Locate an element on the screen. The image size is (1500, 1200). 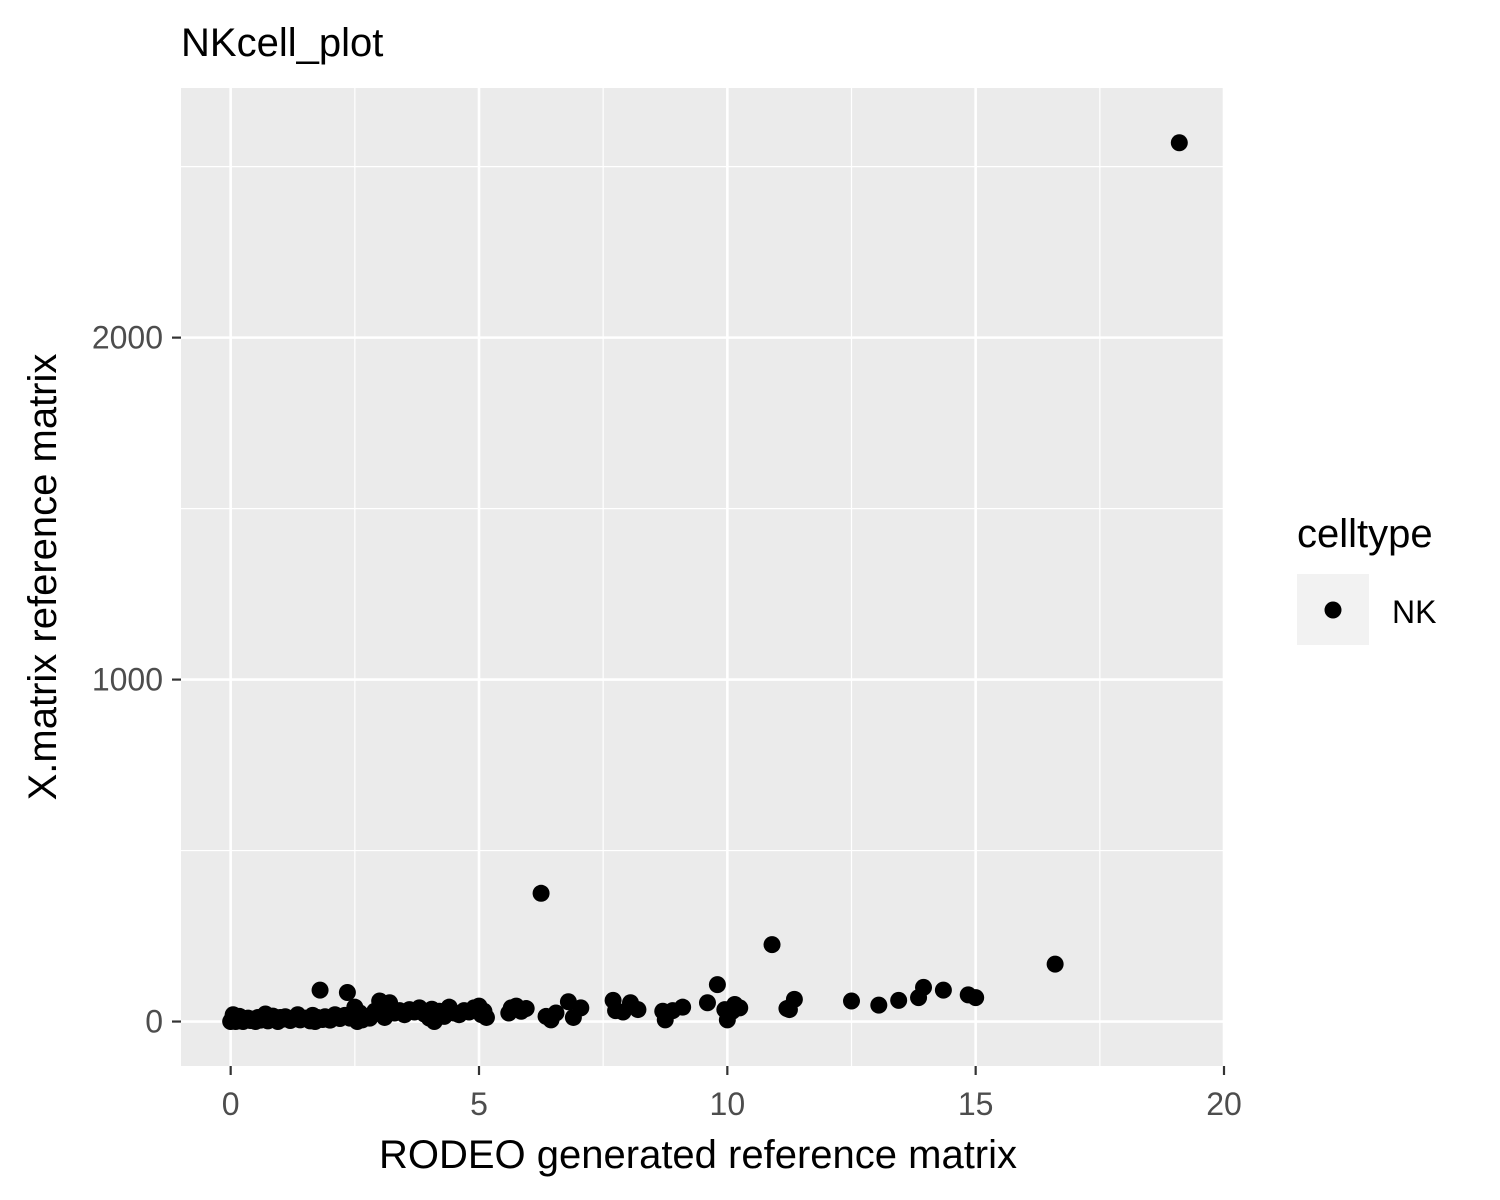
y-tick-label: 1000 is located at coordinates (127, 680).